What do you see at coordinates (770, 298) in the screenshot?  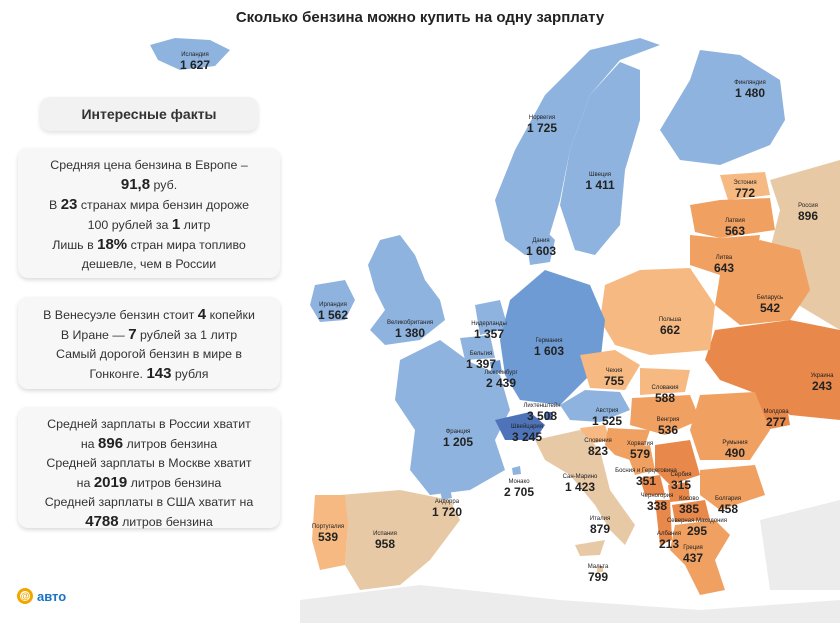 I see `country-name: Беларусь` at bounding box center [770, 298].